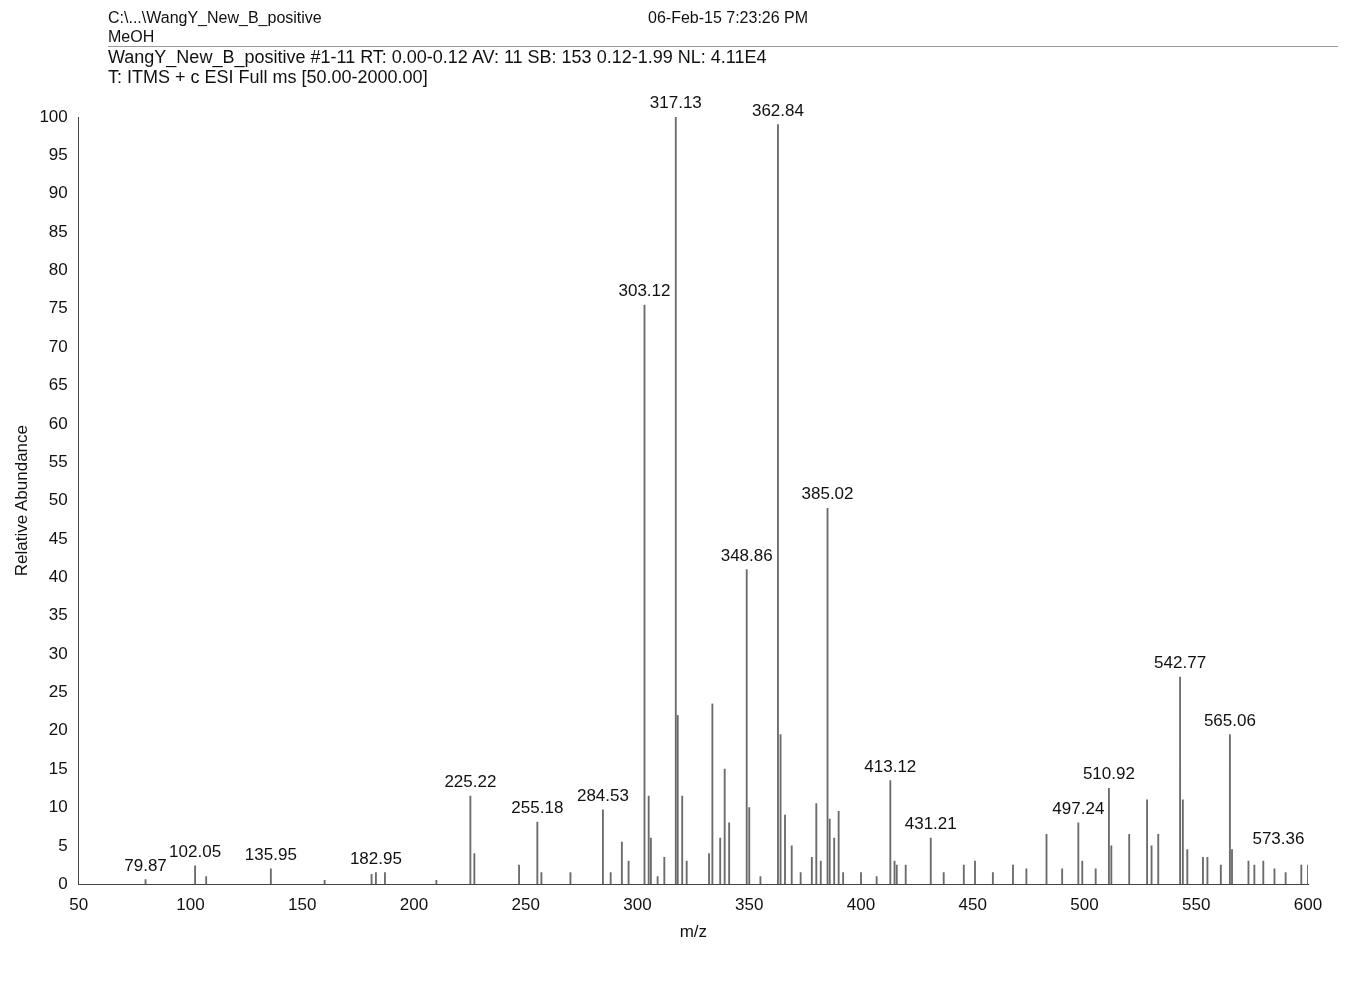  I want to click on chart-subtitle: T: ITMS + c ESI Full ms [50.00-2000.00], so click(268, 77).